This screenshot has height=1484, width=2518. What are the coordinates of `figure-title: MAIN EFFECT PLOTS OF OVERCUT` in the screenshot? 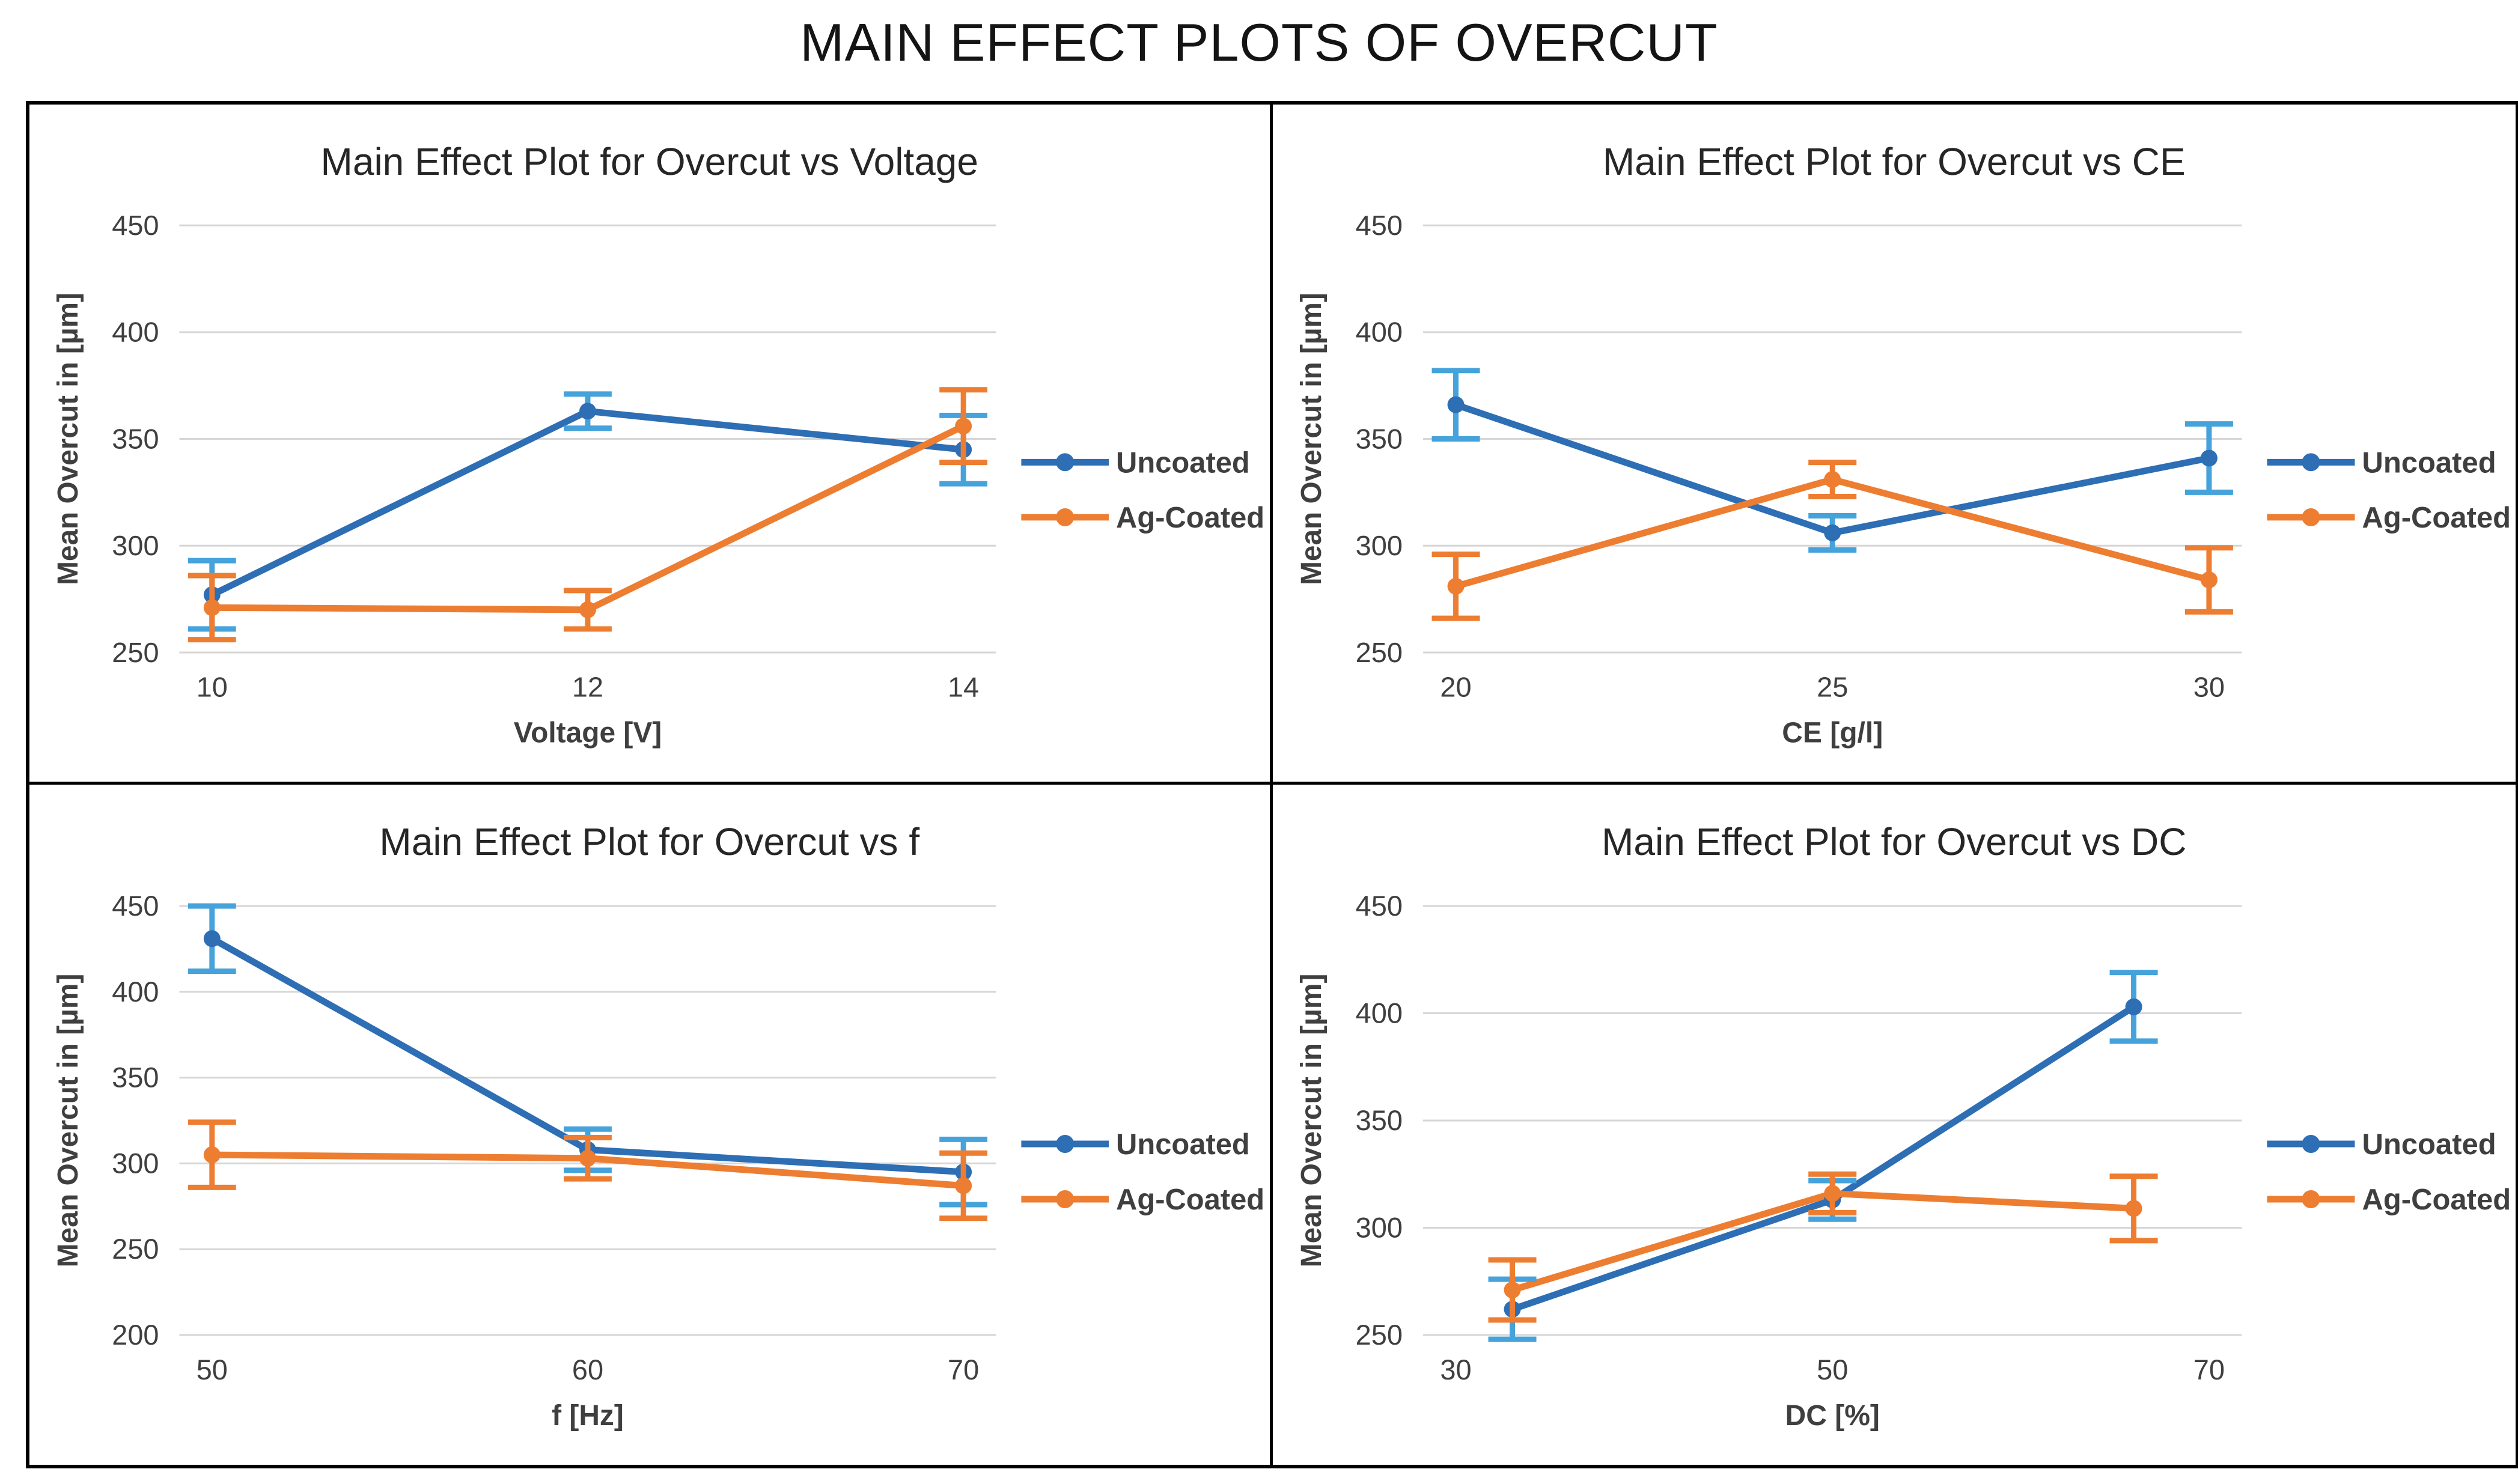 It's located at (1259, 42).